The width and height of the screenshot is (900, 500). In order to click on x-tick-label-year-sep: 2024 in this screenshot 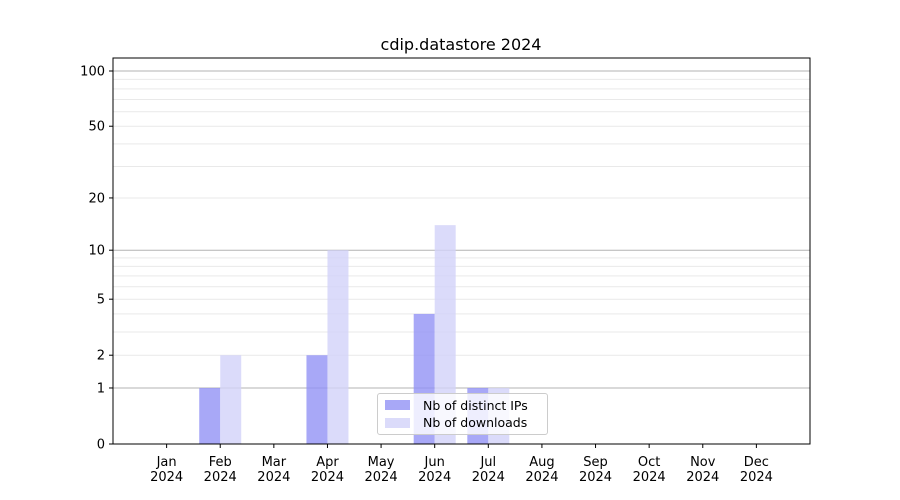, I will do `click(595, 477)`.